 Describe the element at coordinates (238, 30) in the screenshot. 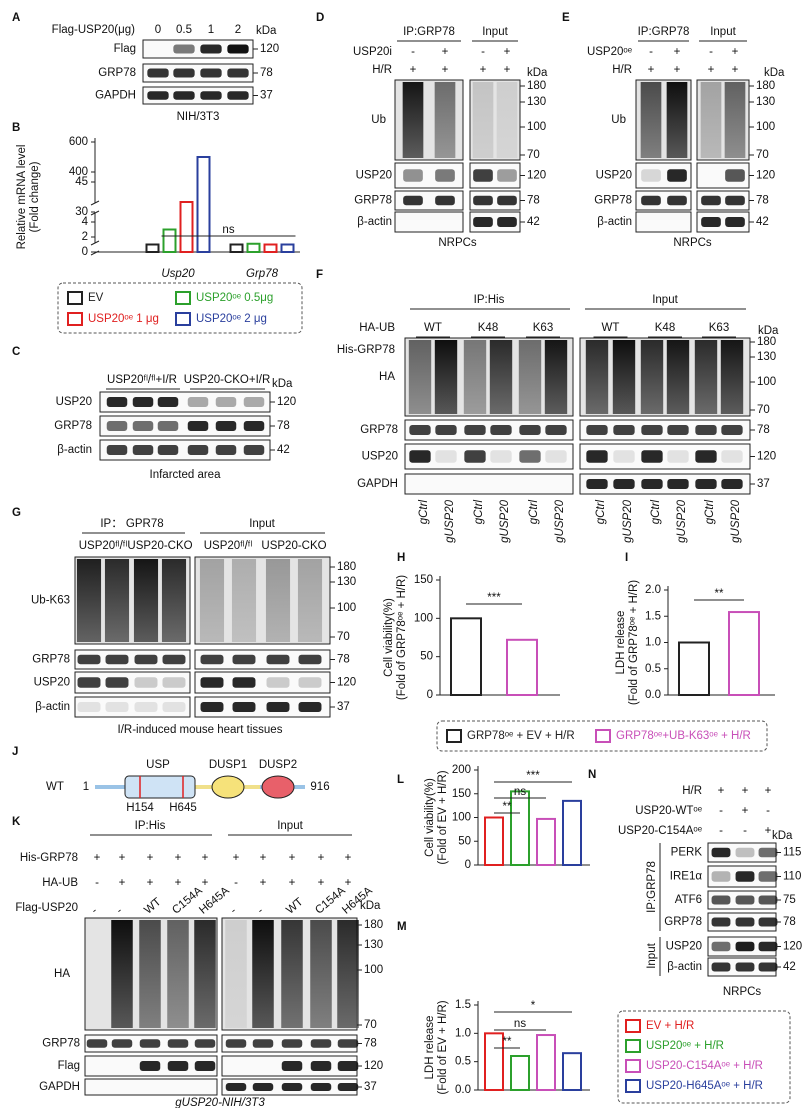

I see `label: 2` at that location.